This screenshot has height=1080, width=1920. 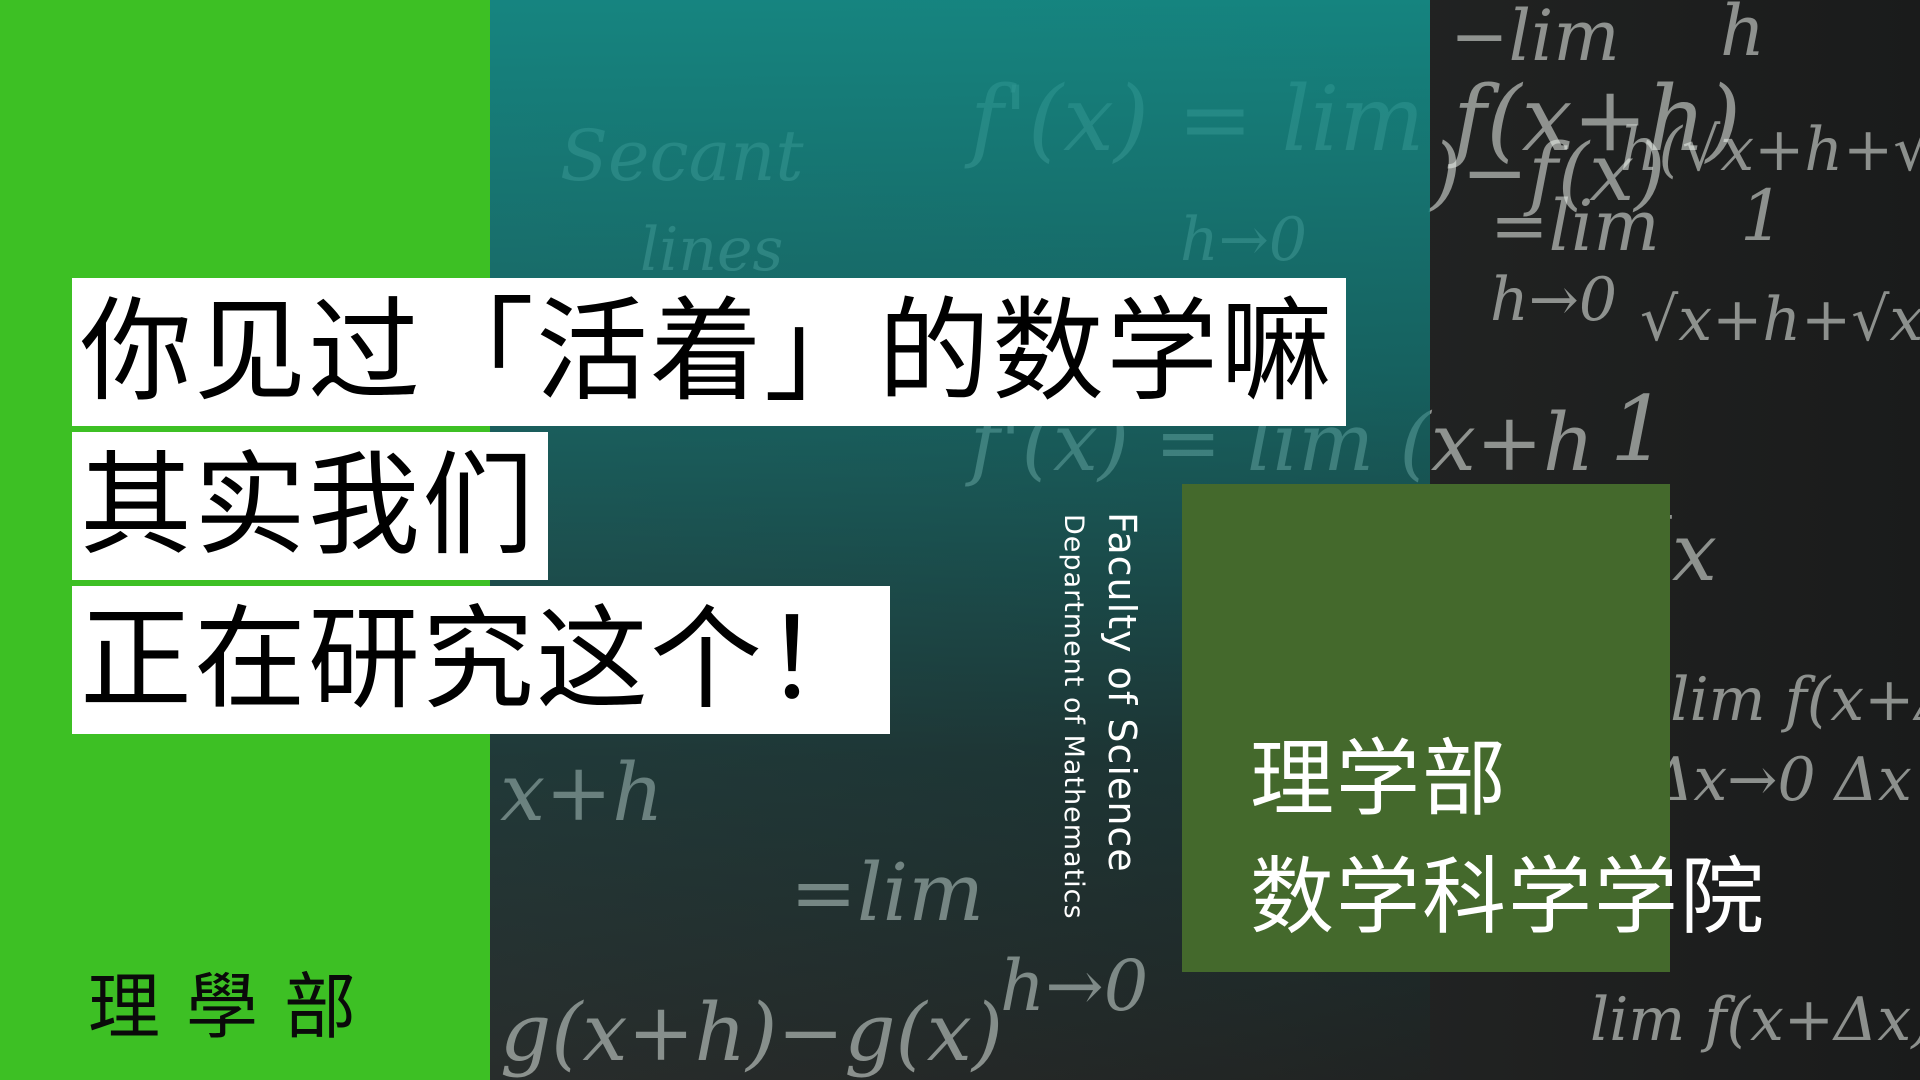 I want to click on chalk-r-lim2: =lim, so click(x=1575, y=226).